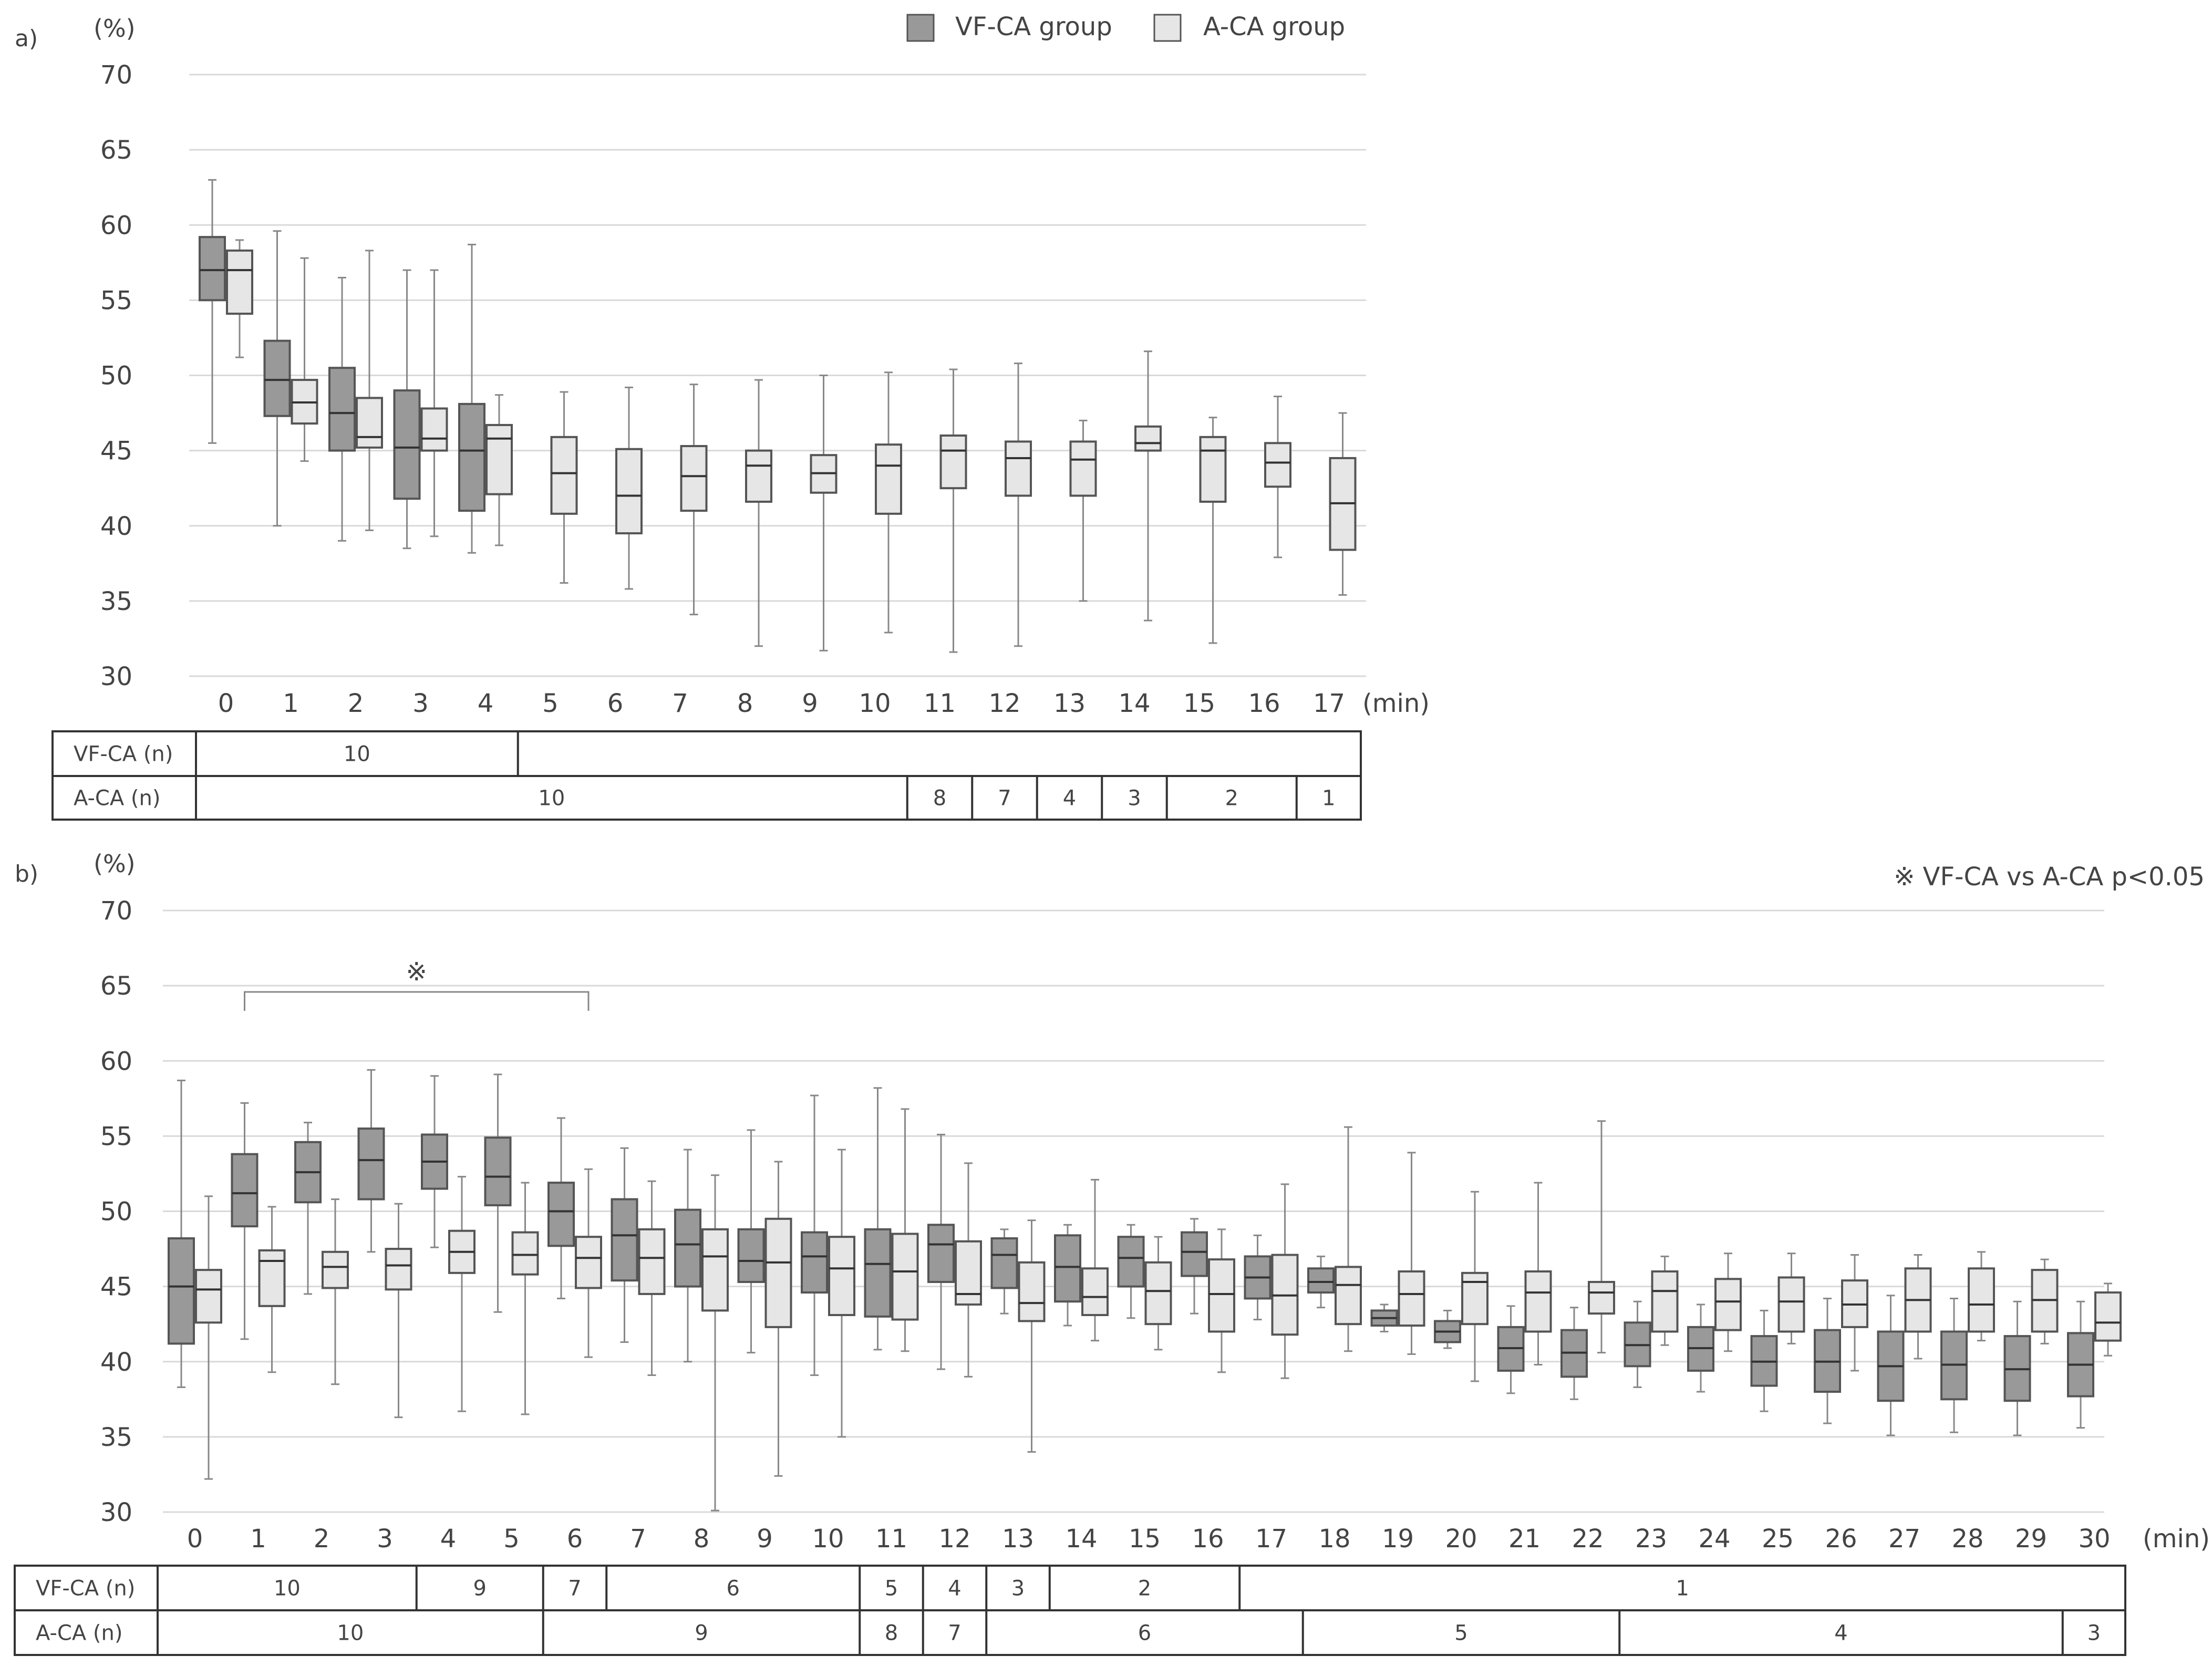 Image resolution: width=2212 pixels, height=1666 pixels. What do you see at coordinates (1334, 1539) in the screenshot?
I see `x-tick-label: 18` at bounding box center [1334, 1539].